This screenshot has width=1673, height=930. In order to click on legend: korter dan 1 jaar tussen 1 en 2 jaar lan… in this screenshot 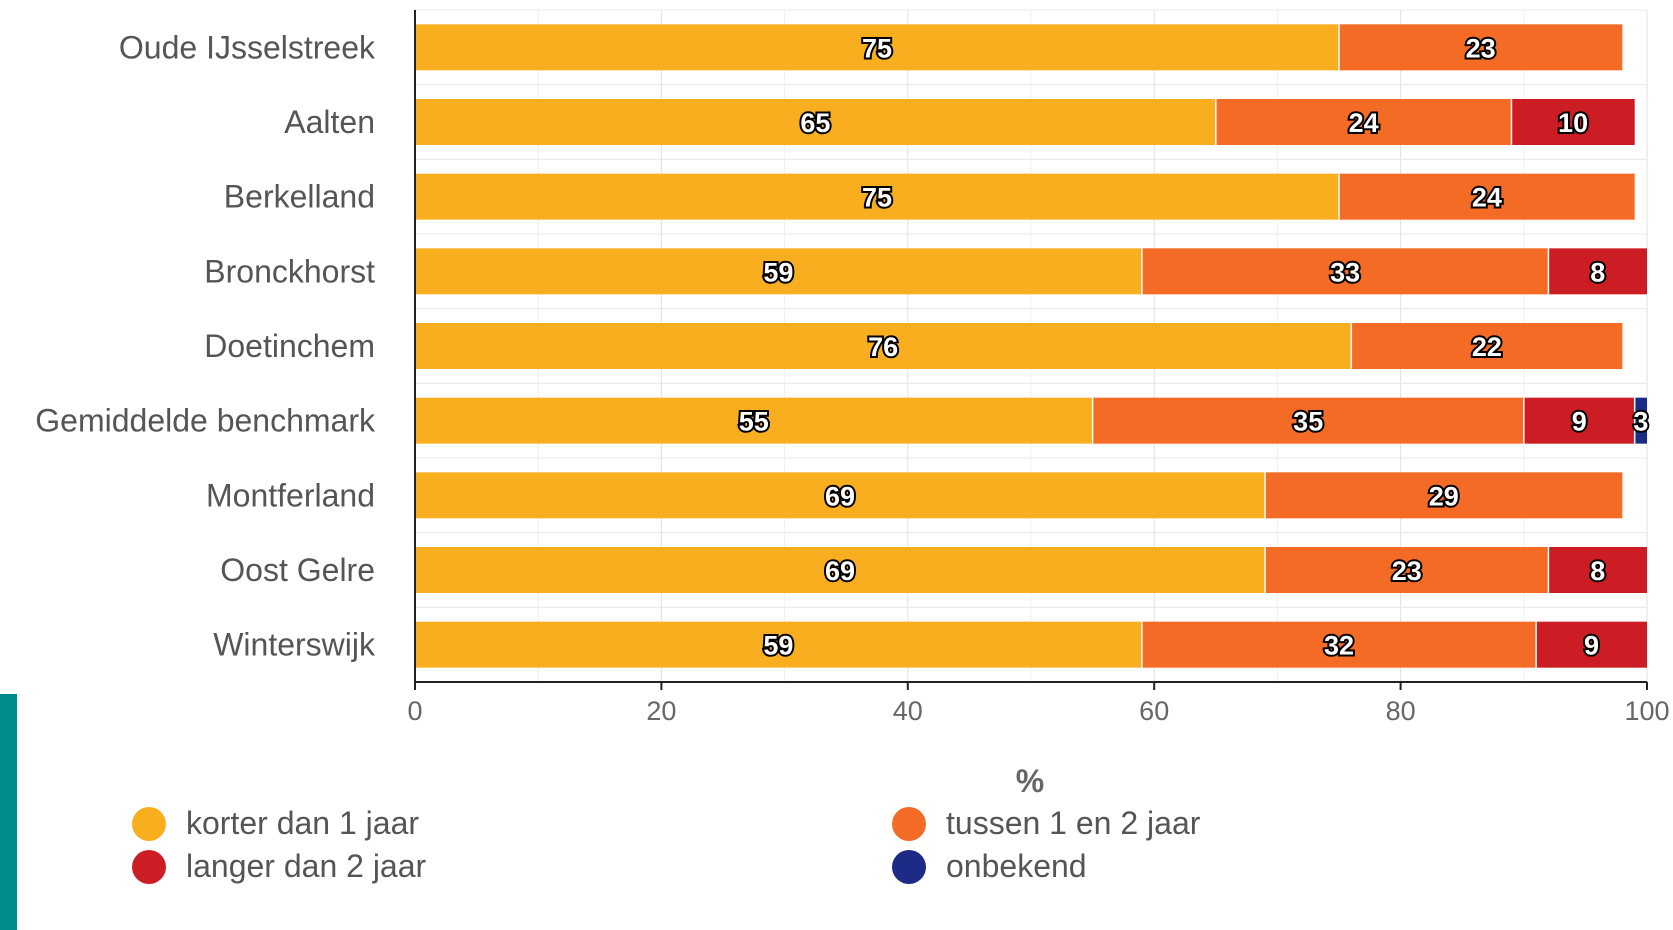, I will do `click(810, 867)`.